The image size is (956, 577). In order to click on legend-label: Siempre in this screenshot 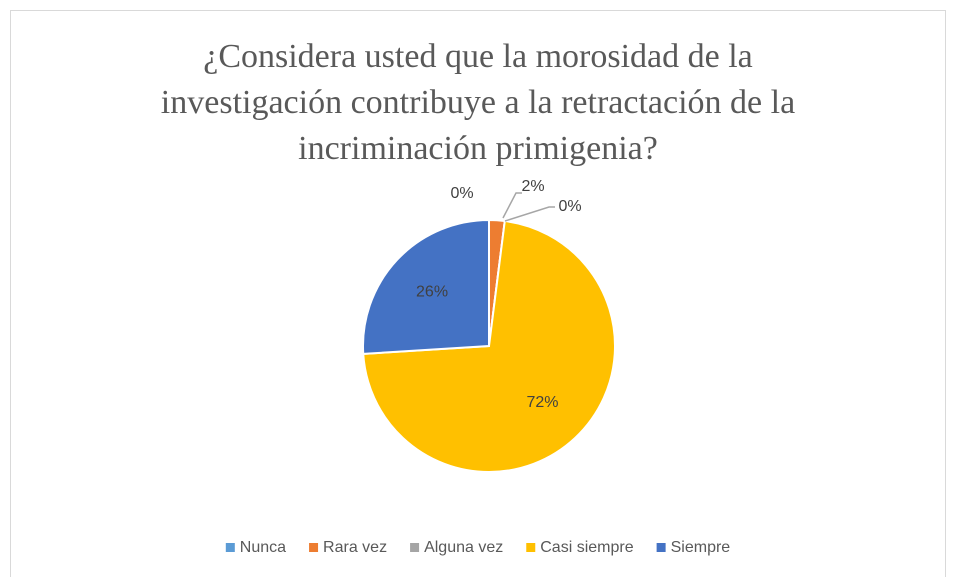, I will do `click(701, 547)`.